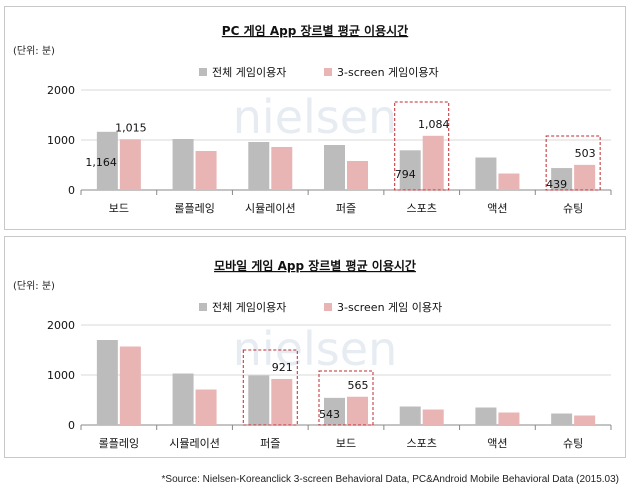 This screenshot has width=629, height=499. Describe the element at coordinates (270, 208) in the screenshot. I see `pc-category-label: 시뮬레이션` at that location.